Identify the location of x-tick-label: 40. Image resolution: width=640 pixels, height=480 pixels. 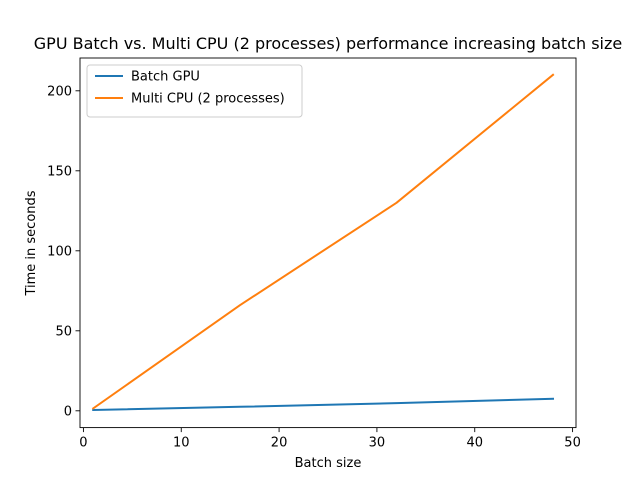
(474, 443).